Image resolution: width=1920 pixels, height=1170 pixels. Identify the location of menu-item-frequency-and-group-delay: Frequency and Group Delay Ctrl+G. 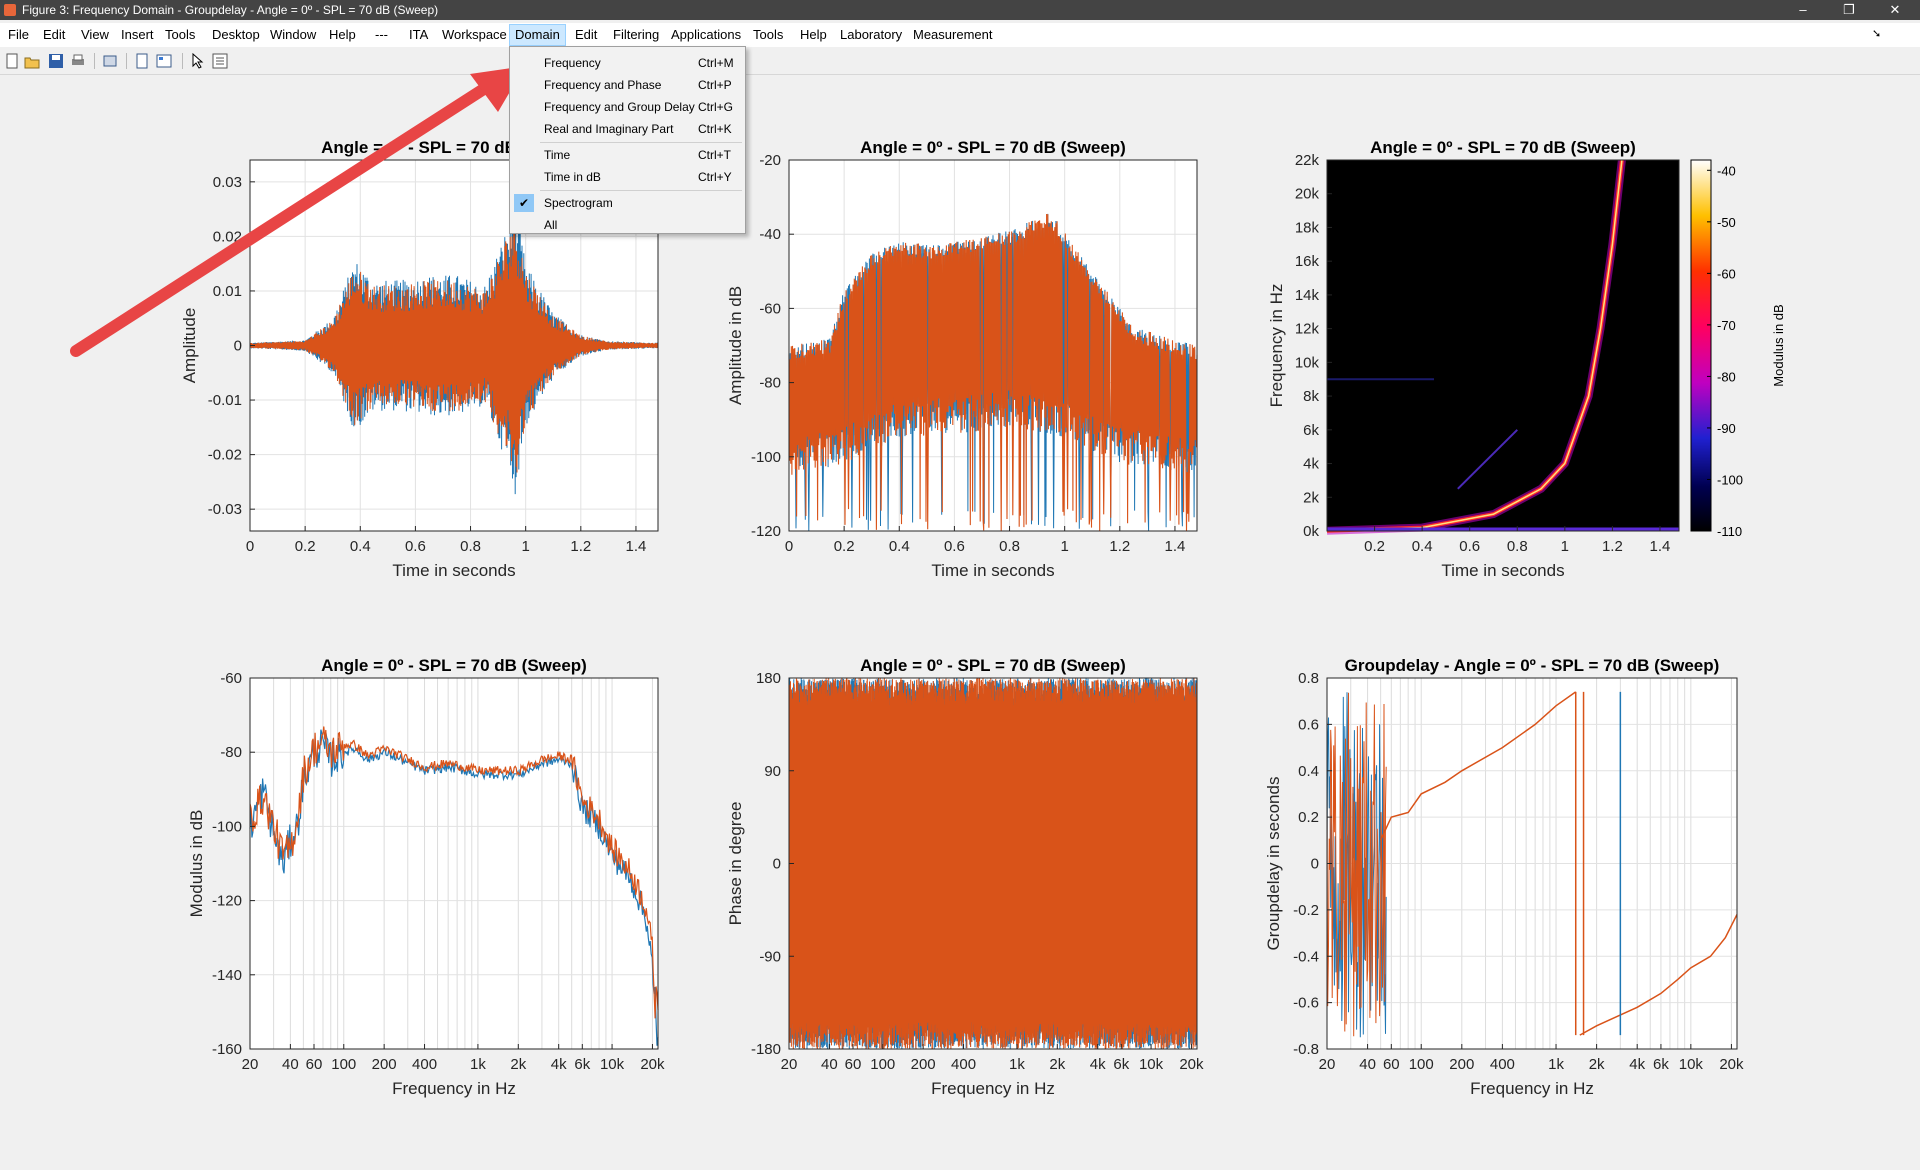
(639, 107).